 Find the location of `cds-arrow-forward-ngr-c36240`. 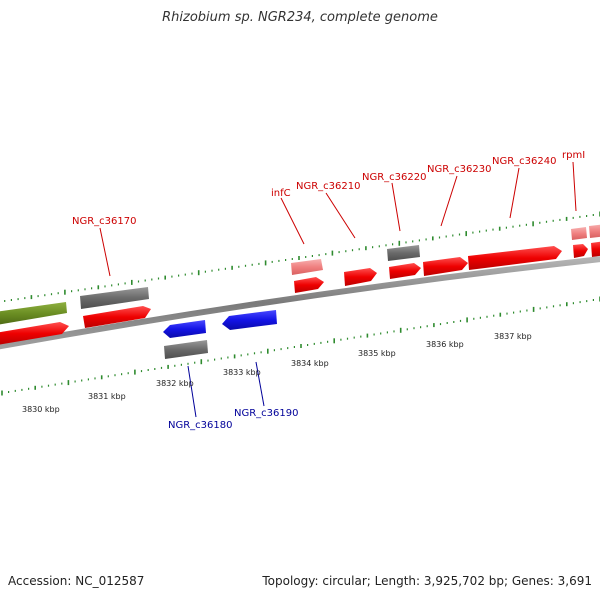

cds-arrow-forward-ngr-c36240 is located at coordinates (515, 258).